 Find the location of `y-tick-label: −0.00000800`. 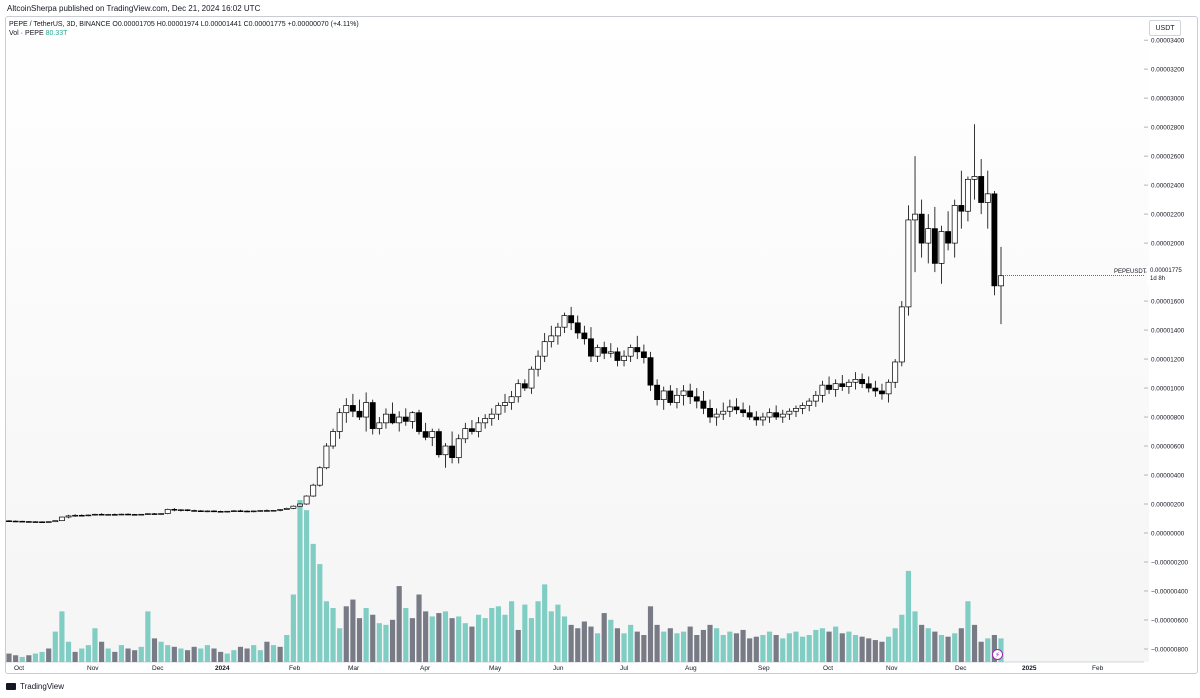

y-tick-label: −0.00000800 is located at coordinates (1169, 649).